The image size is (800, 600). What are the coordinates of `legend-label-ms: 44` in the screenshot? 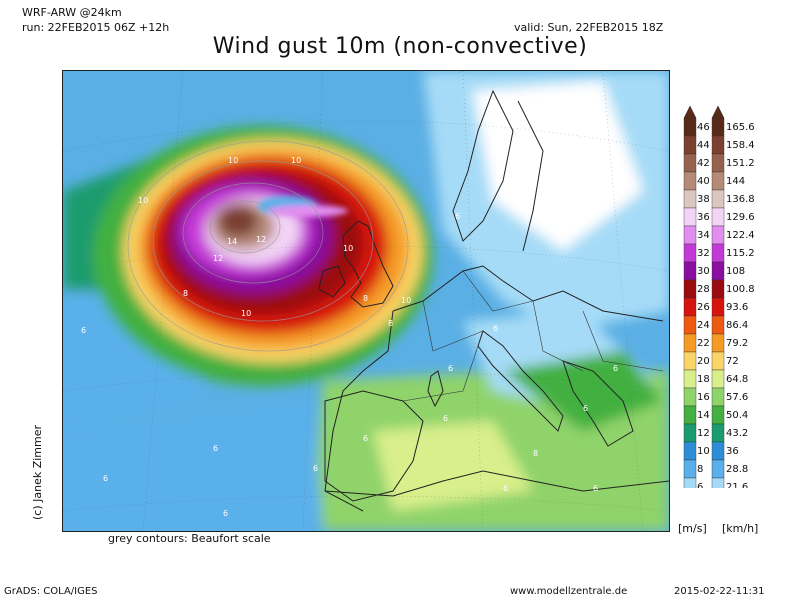 It's located at (703, 145).